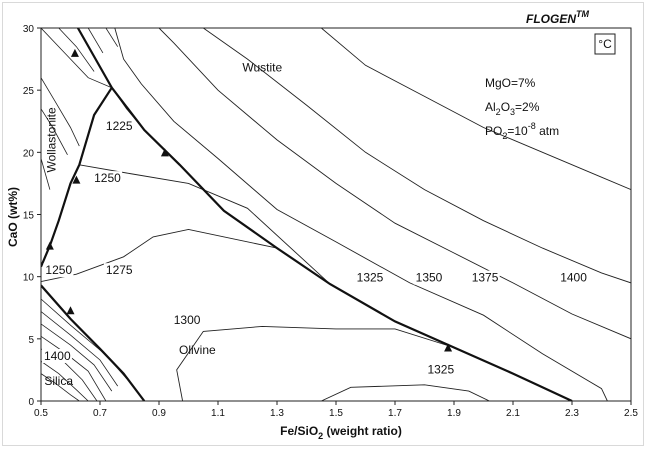 The image size is (646, 452). I want to click on x-tick-label: 0.7, so click(100, 413).